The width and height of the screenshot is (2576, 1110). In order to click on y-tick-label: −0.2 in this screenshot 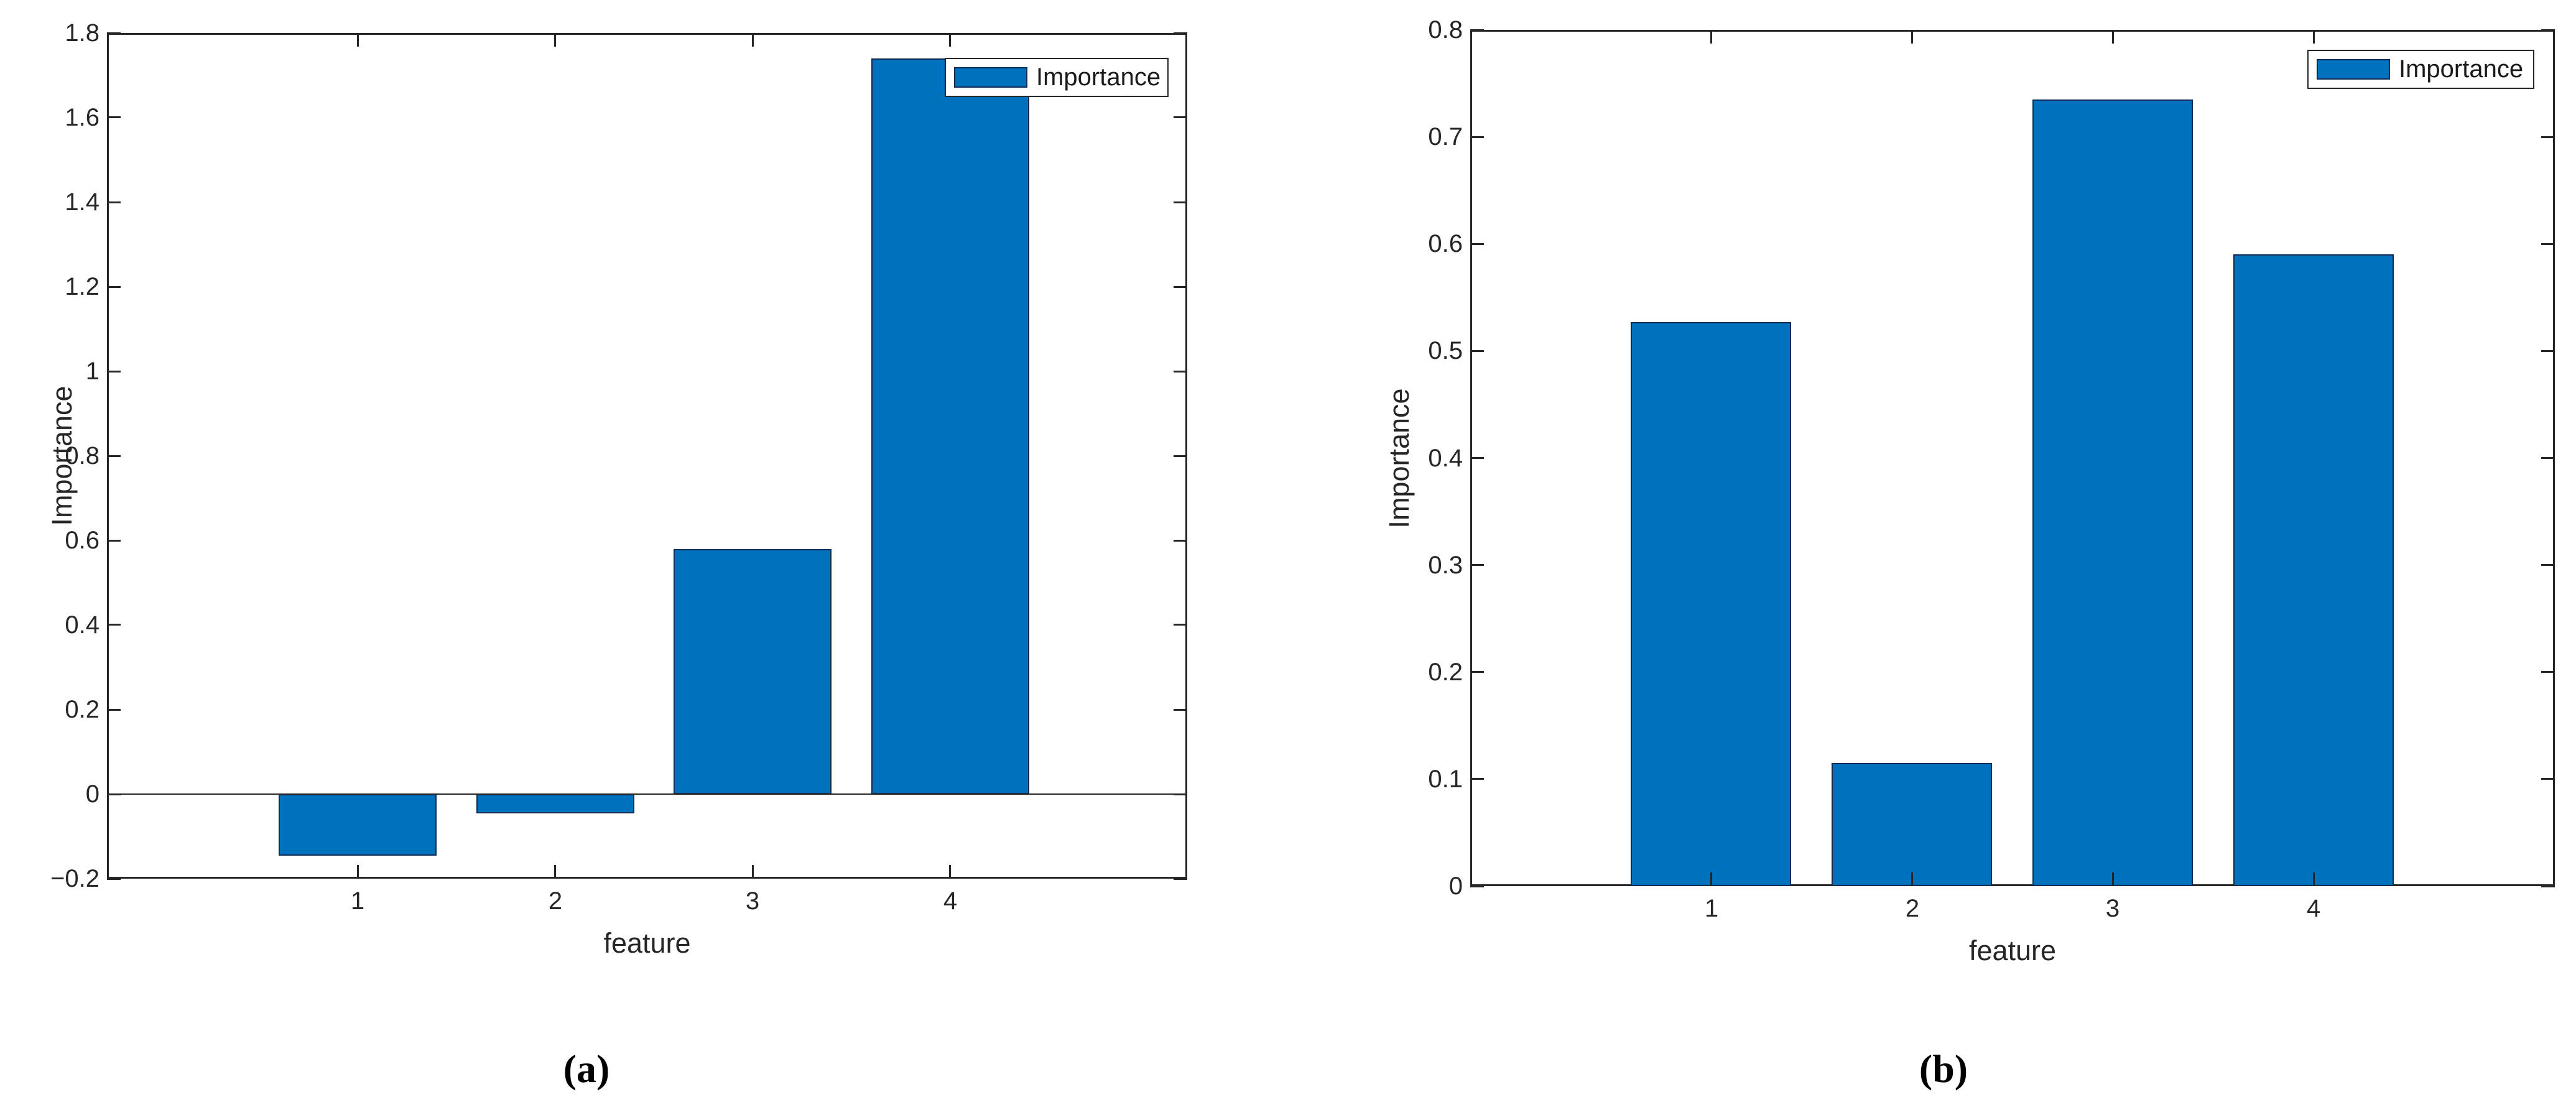, I will do `click(75, 878)`.